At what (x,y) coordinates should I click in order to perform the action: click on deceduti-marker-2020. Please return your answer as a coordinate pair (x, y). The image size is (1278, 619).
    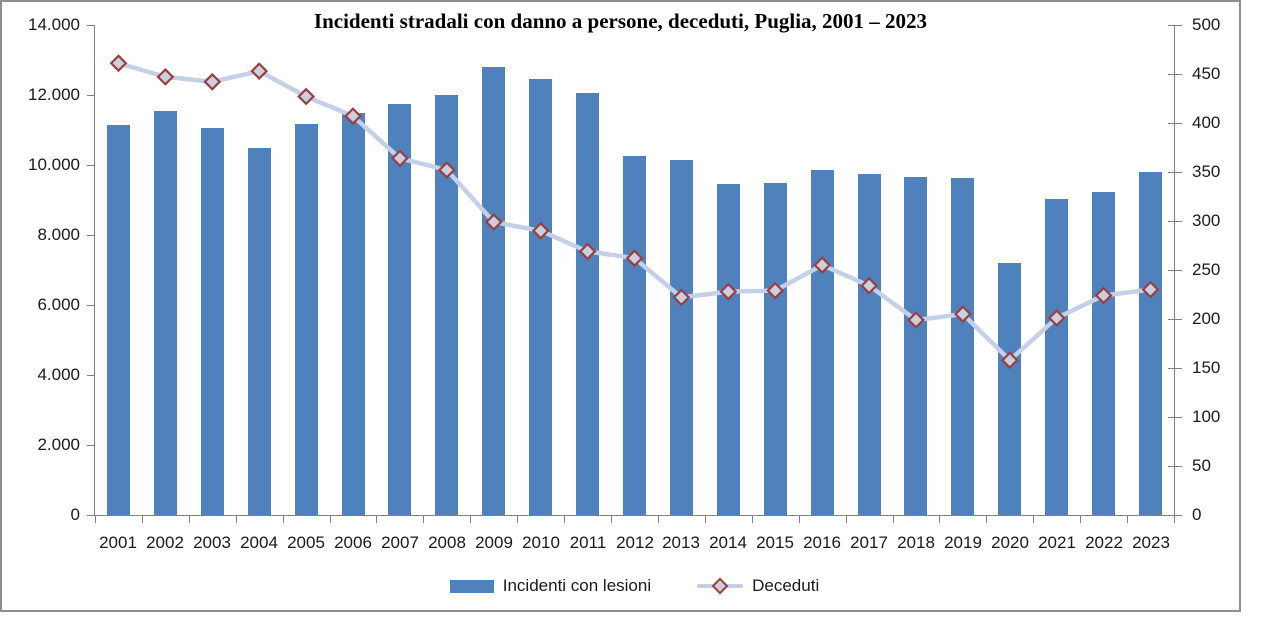
    Looking at the image, I should click on (1009, 360).